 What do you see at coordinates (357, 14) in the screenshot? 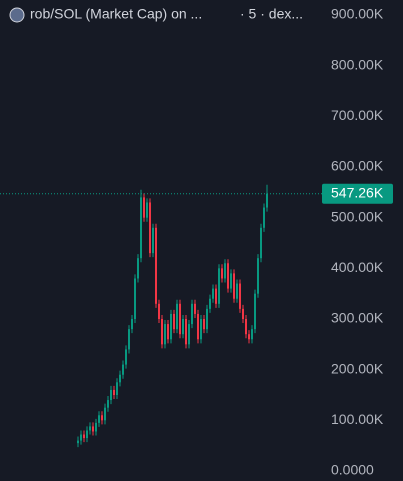
I see `y-tick-label: 900.00K` at bounding box center [357, 14].